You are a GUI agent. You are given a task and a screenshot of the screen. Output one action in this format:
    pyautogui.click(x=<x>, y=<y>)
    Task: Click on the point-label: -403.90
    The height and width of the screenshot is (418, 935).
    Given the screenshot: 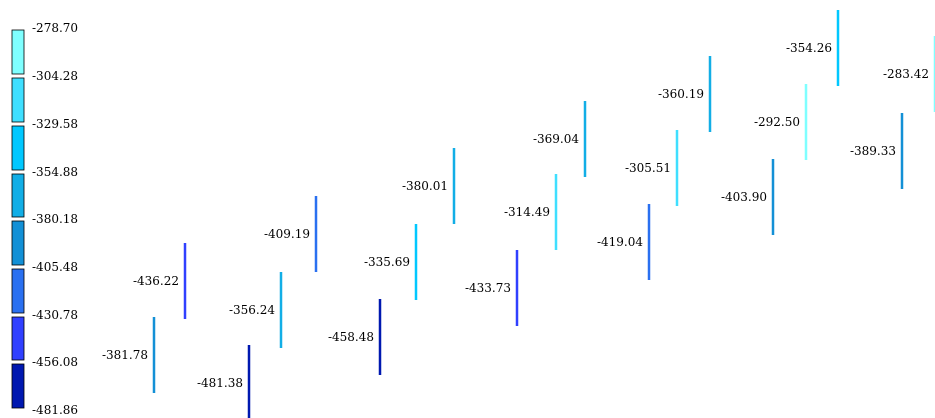 What is the action you would take?
    pyautogui.click(x=744, y=197)
    